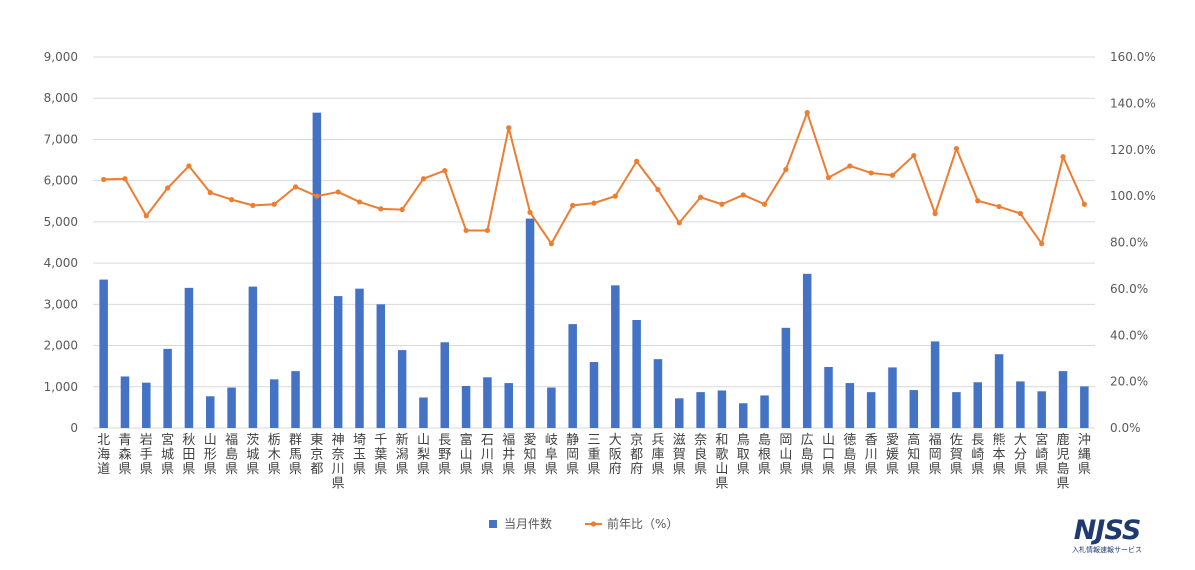 This screenshot has height=570, width=1195. What do you see at coordinates (679, 455) in the screenshot?
I see `category-label: 滋賀県` at bounding box center [679, 455].